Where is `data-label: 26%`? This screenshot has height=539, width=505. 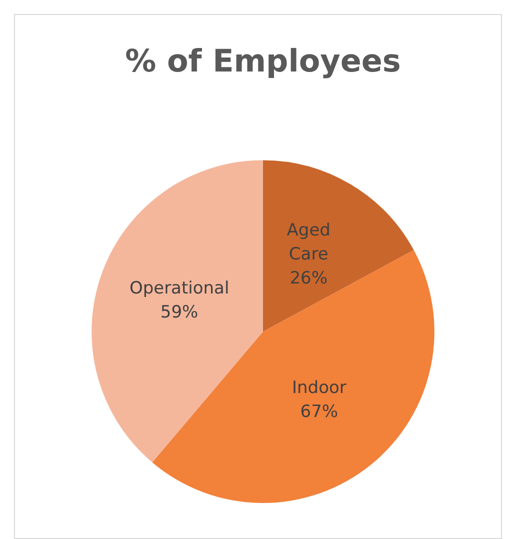 data-label: 26% is located at coordinates (309, 278).